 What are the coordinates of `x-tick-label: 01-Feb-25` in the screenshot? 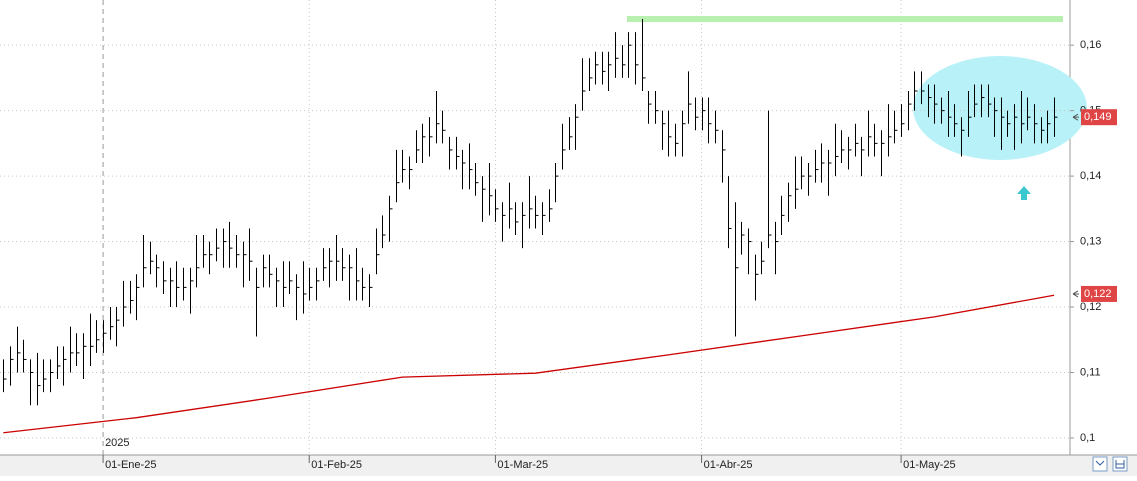 It's located at (336, 465).